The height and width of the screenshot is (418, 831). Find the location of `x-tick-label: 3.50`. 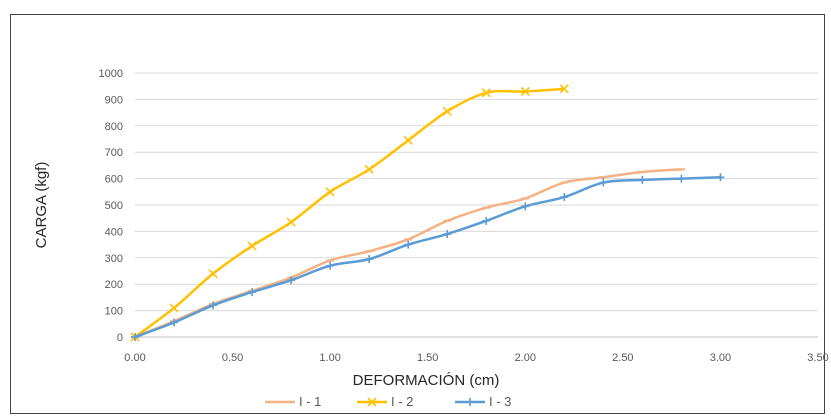

x-tick-label: 3.50 is located at coordinates (817, 358).